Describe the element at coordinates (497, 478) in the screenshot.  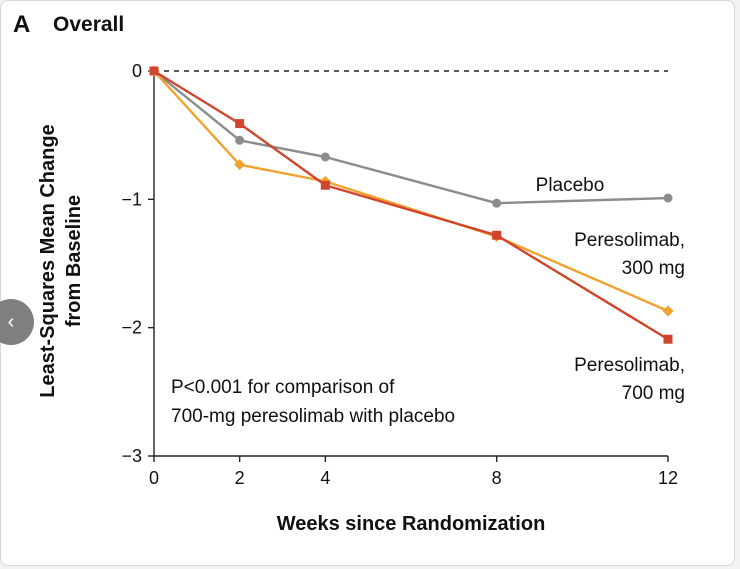
I see `x-tick-label: 8` at that location.